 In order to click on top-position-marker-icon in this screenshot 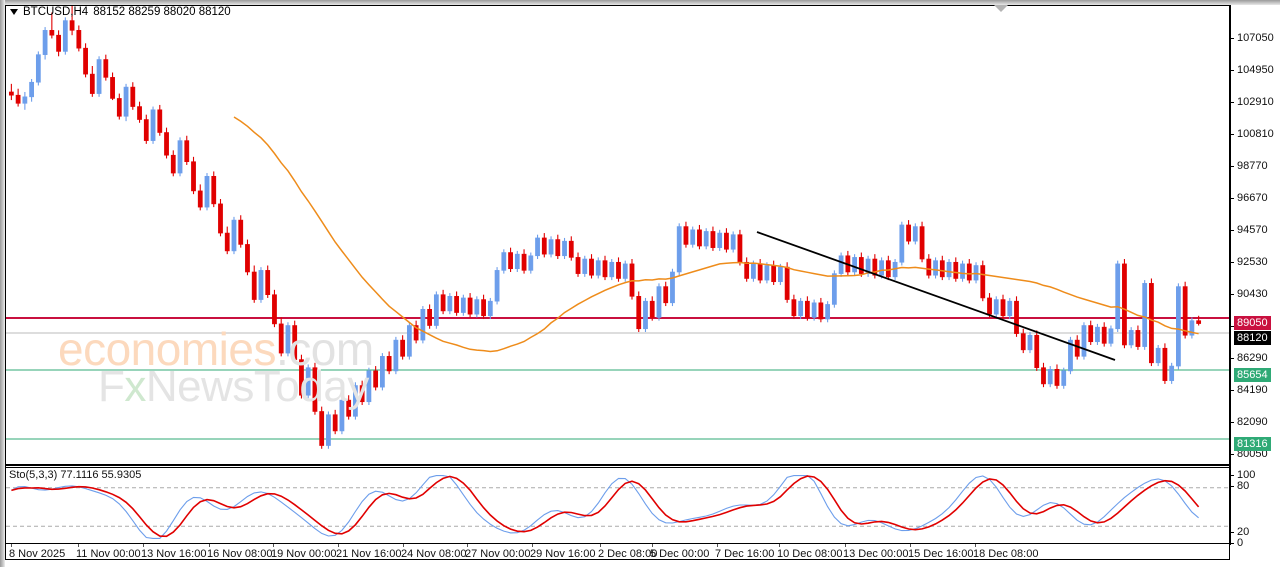, I will do `click(1001, 8)`.